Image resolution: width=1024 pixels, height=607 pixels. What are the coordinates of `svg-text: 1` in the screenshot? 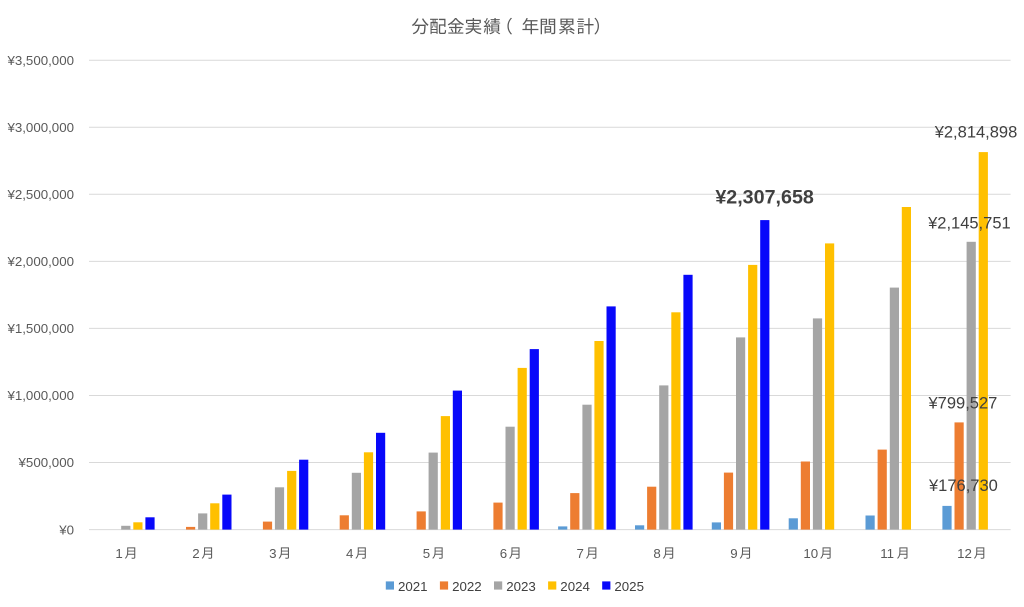 It's located at (118, 553).